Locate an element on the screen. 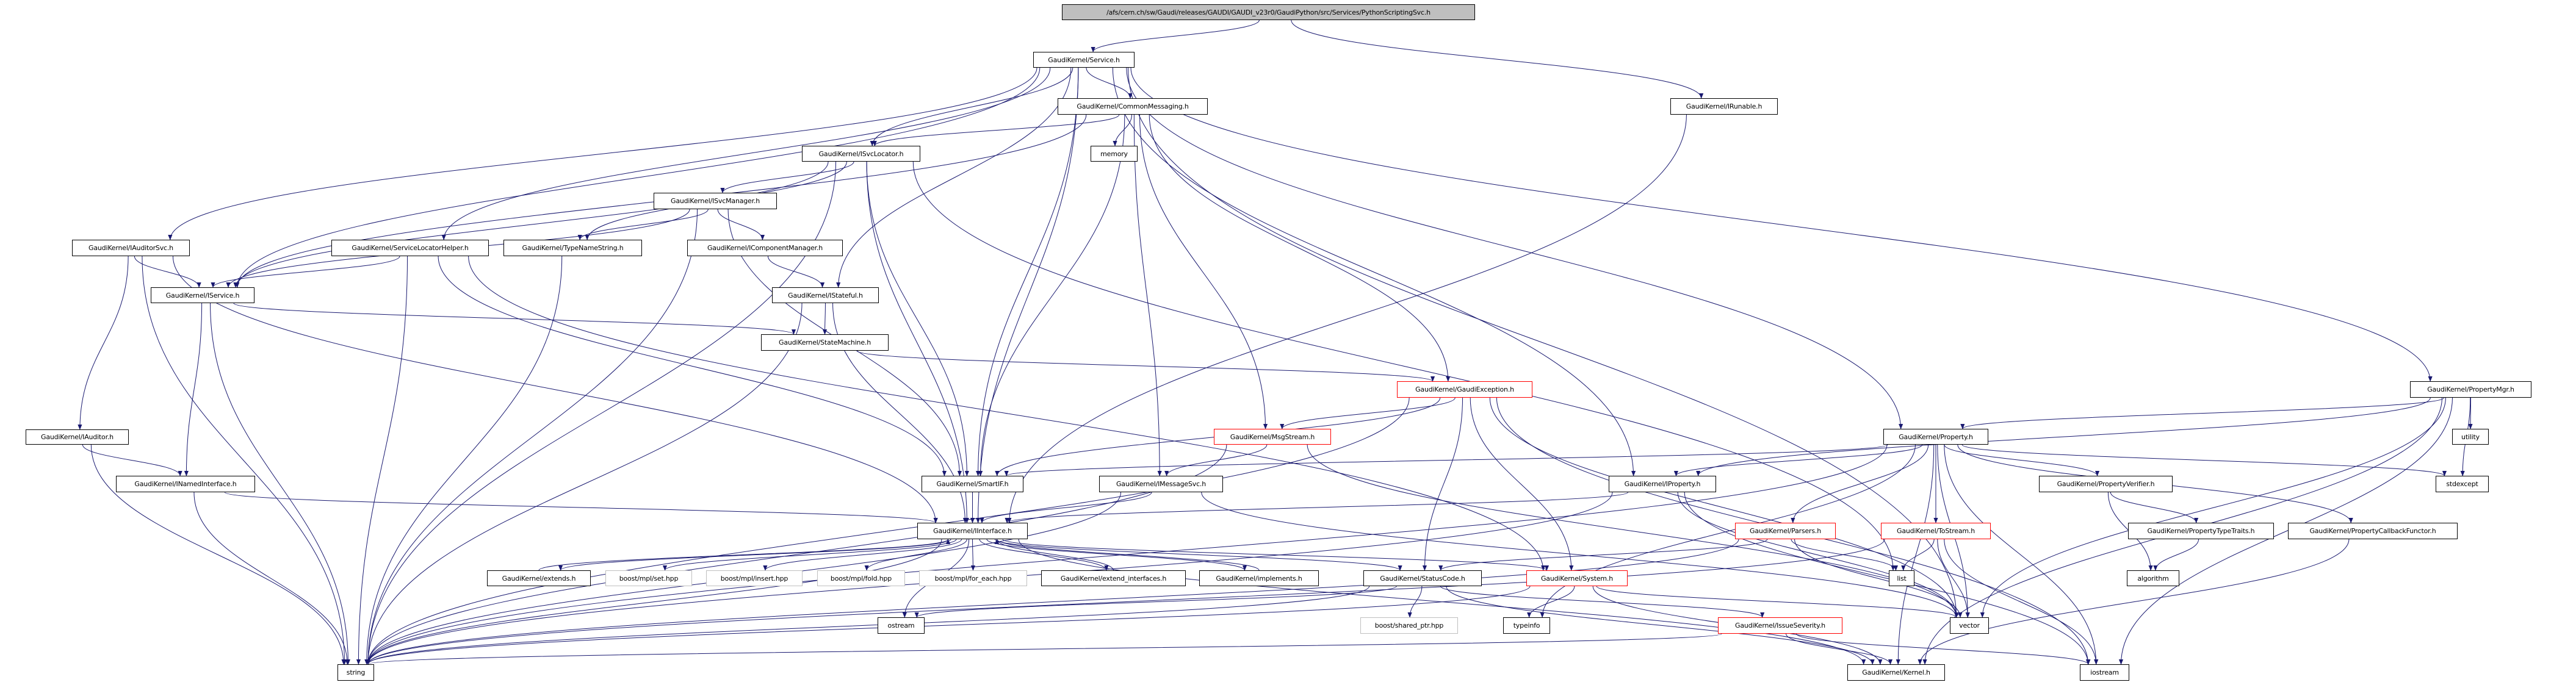 This screenshot has width=2576, height=685. node-irunable: GaudiKernel/IRunable.h is located at coordinates (1724, 107).